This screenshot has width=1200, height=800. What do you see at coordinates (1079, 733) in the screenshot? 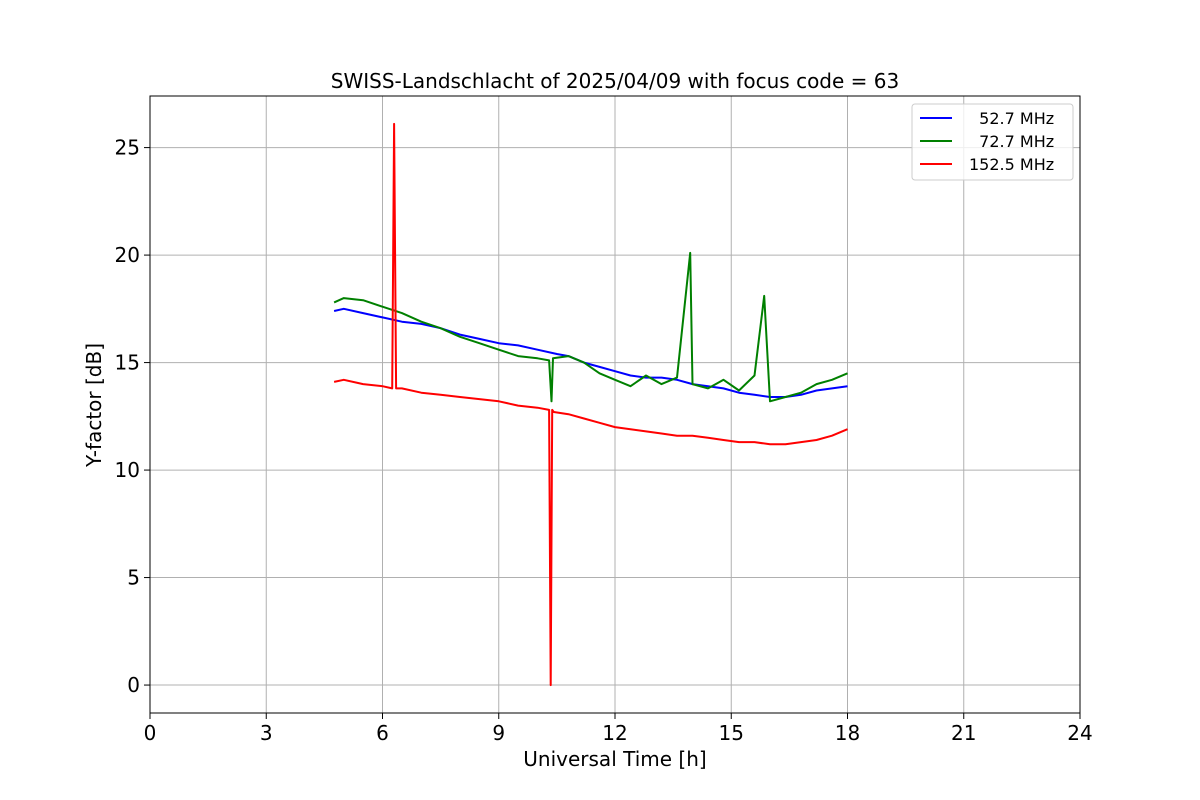
I see `x-tick-label: 24` at bounding box center [1079, 733].